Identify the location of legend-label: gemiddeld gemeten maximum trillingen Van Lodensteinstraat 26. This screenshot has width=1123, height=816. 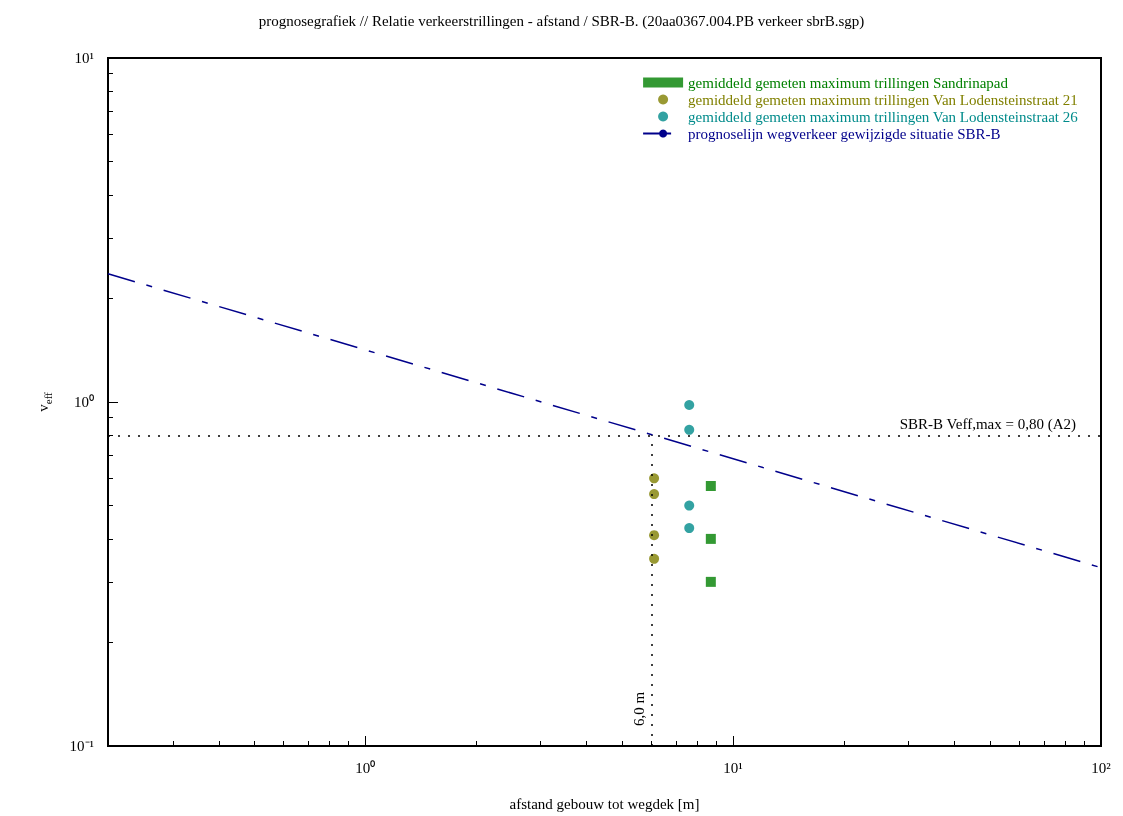
(883, 116).